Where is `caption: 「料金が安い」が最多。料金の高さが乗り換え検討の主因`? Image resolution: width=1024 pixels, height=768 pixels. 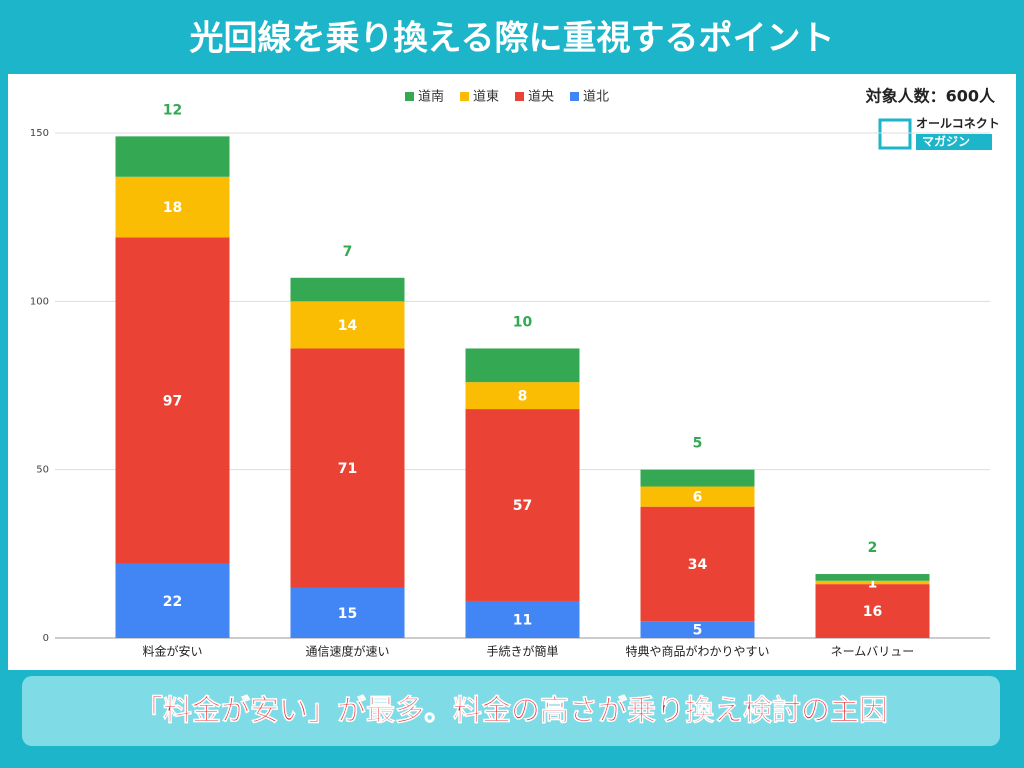
caption: 「料金が安い」が最多。料金の高さが乗り換え検討の主因 is located at coordinates (511, 710).